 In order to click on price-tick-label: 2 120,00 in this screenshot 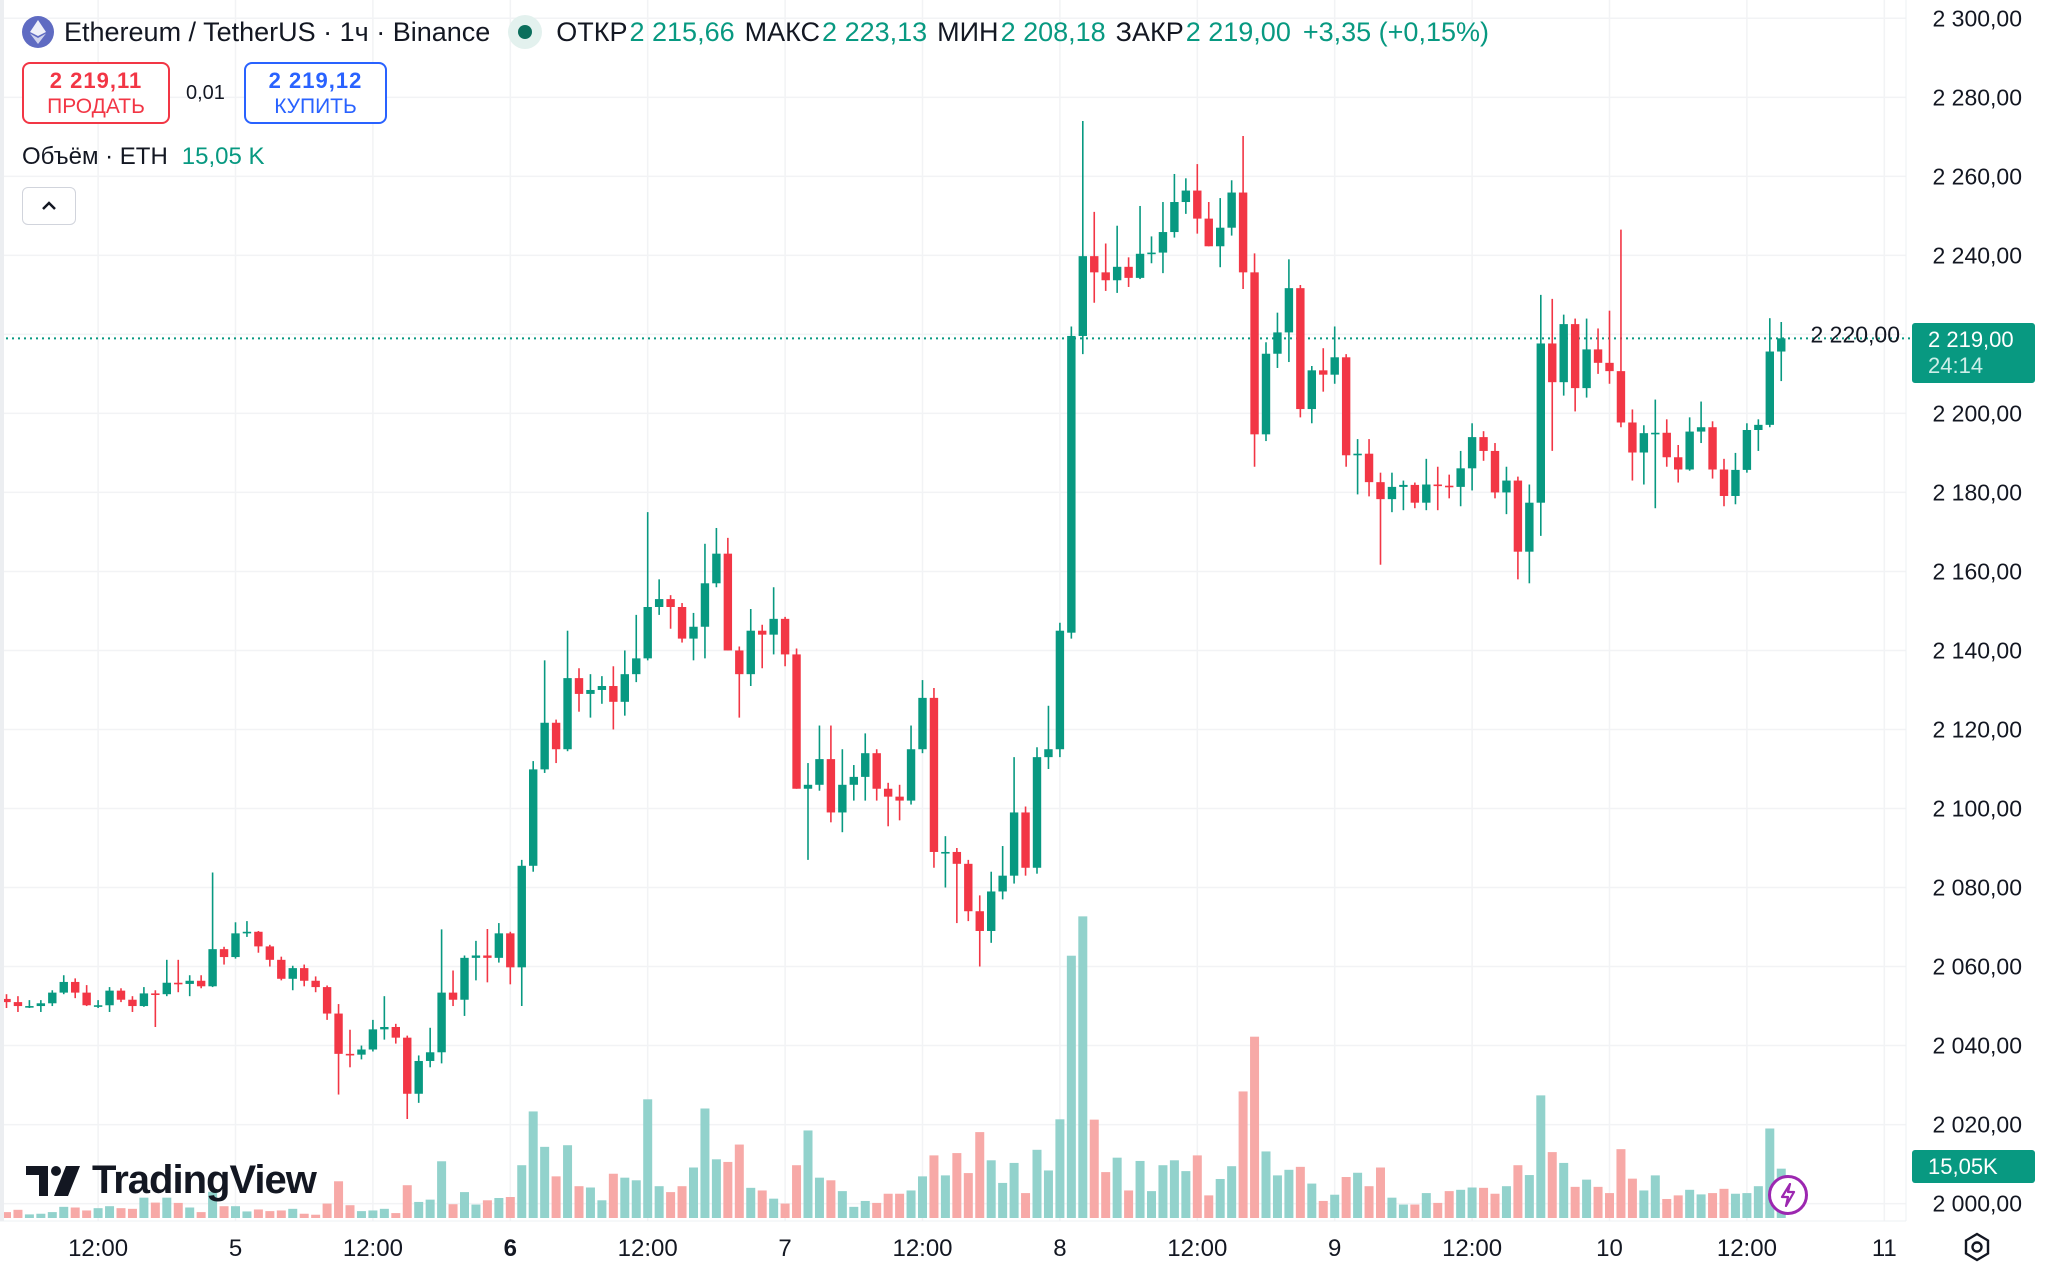, I will do `click(1977, 729)`.